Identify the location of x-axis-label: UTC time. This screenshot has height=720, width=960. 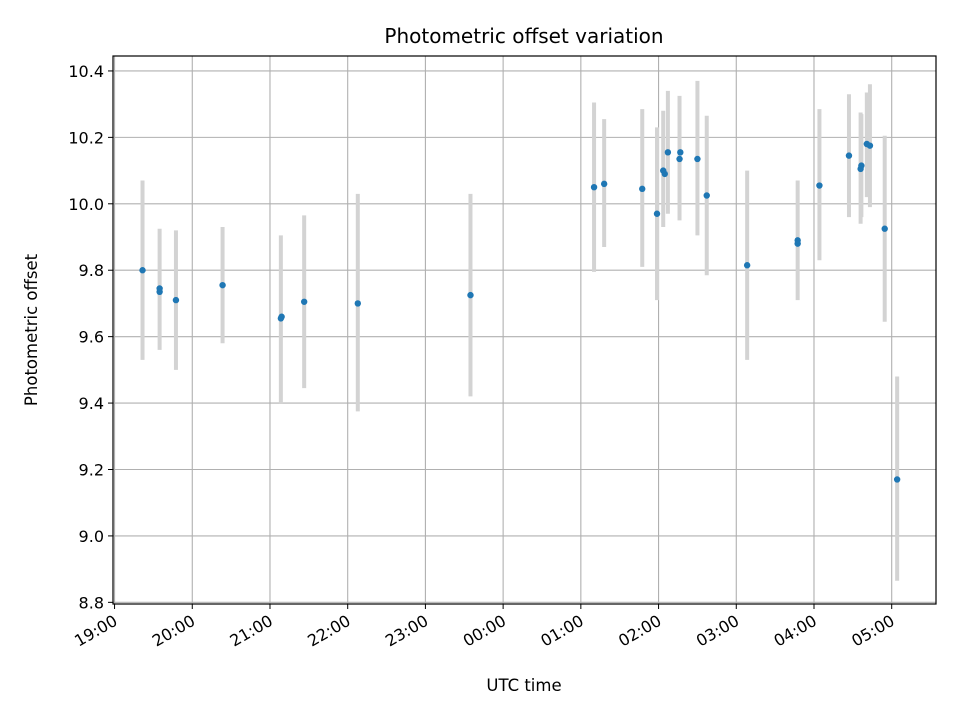
(523, 685).